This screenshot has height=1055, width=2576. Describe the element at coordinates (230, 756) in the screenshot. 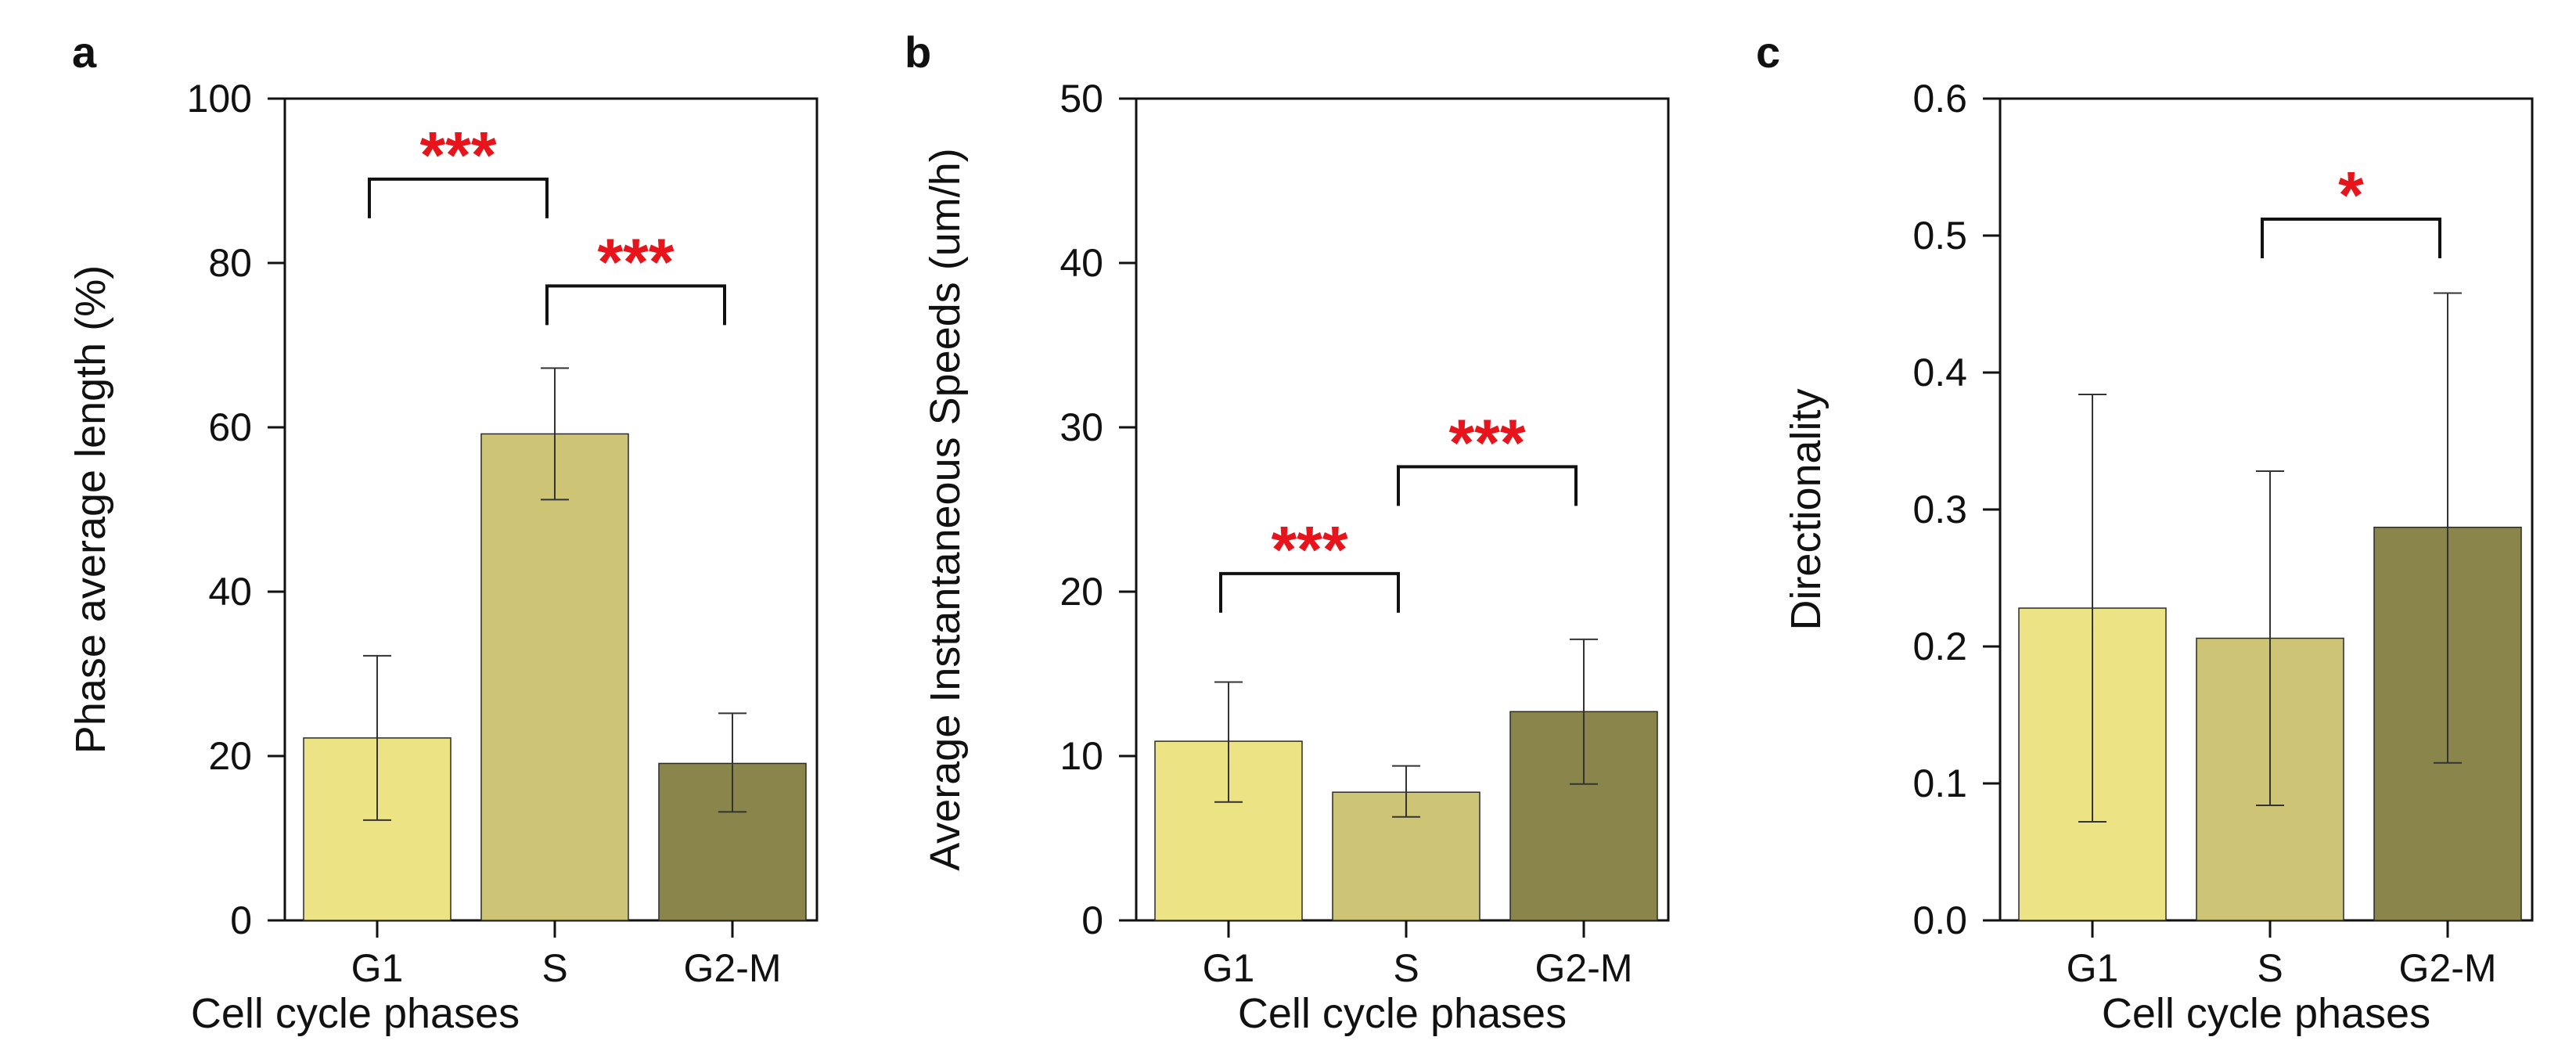

I see `panel-a-y-tick-label: 20` at that location.